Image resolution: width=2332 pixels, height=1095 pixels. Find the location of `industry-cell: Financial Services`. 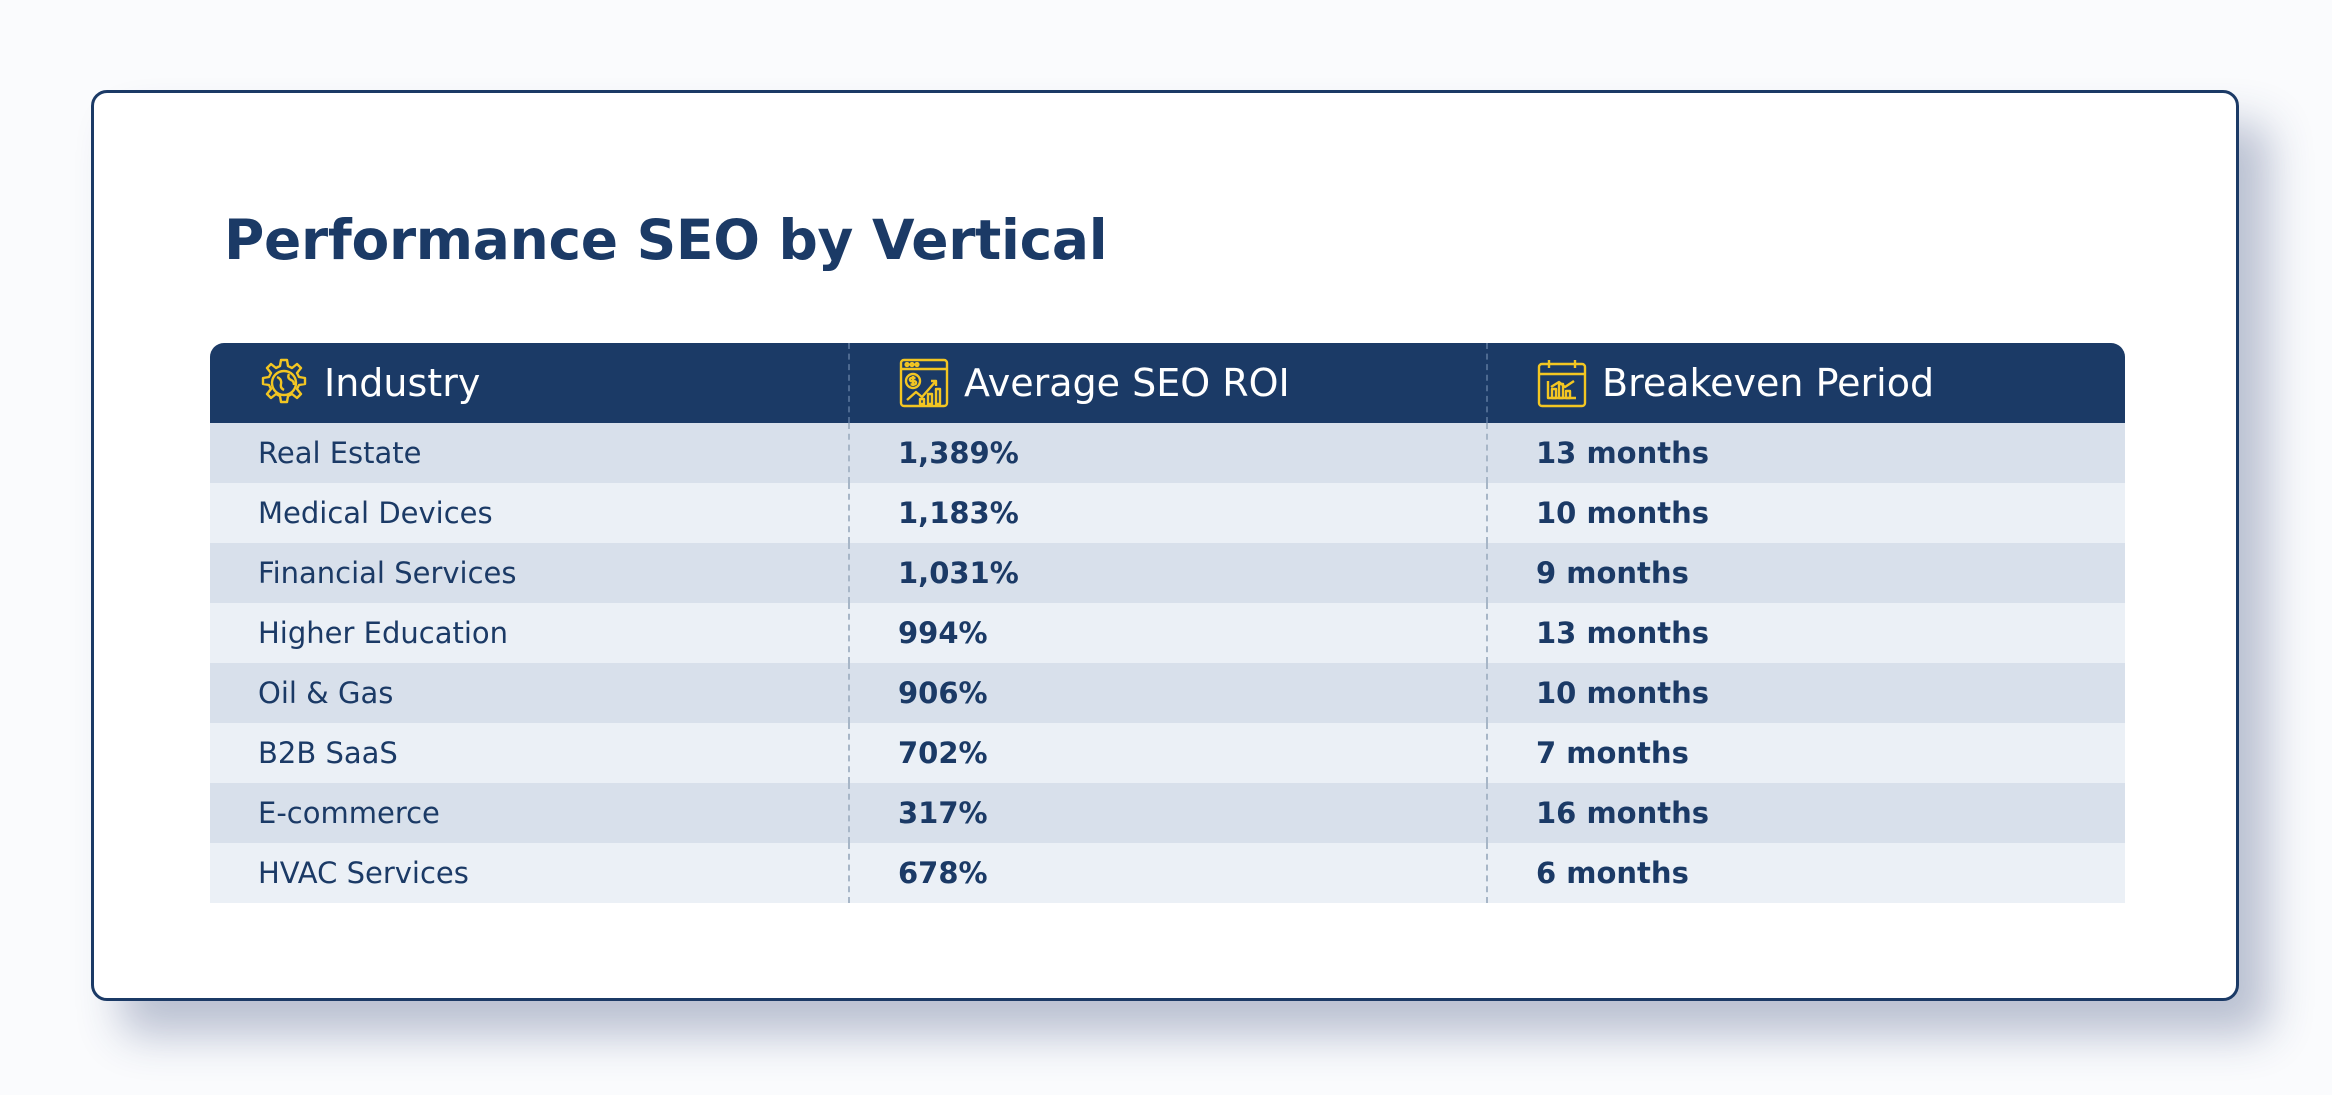

industry-cell: Financial Services is located at coordinates (387, 573).